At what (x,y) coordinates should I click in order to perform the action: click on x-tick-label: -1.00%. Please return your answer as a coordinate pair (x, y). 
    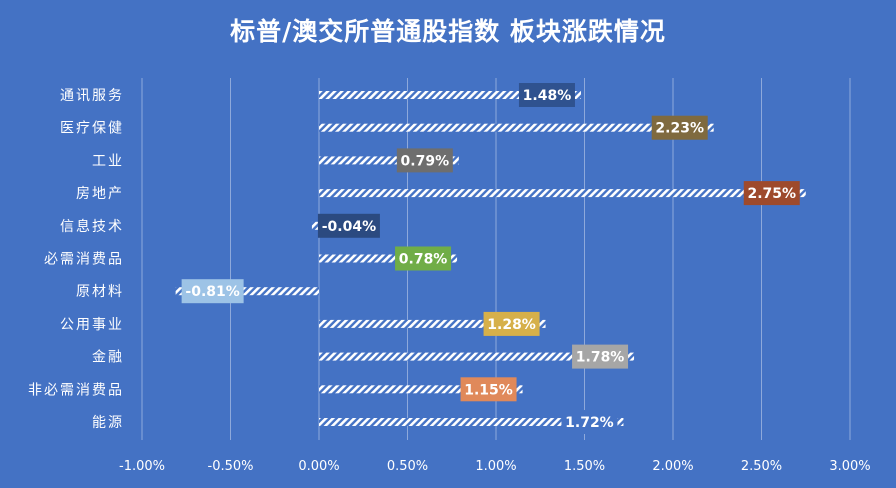
    Looking at the image, I should click on (142, 466).